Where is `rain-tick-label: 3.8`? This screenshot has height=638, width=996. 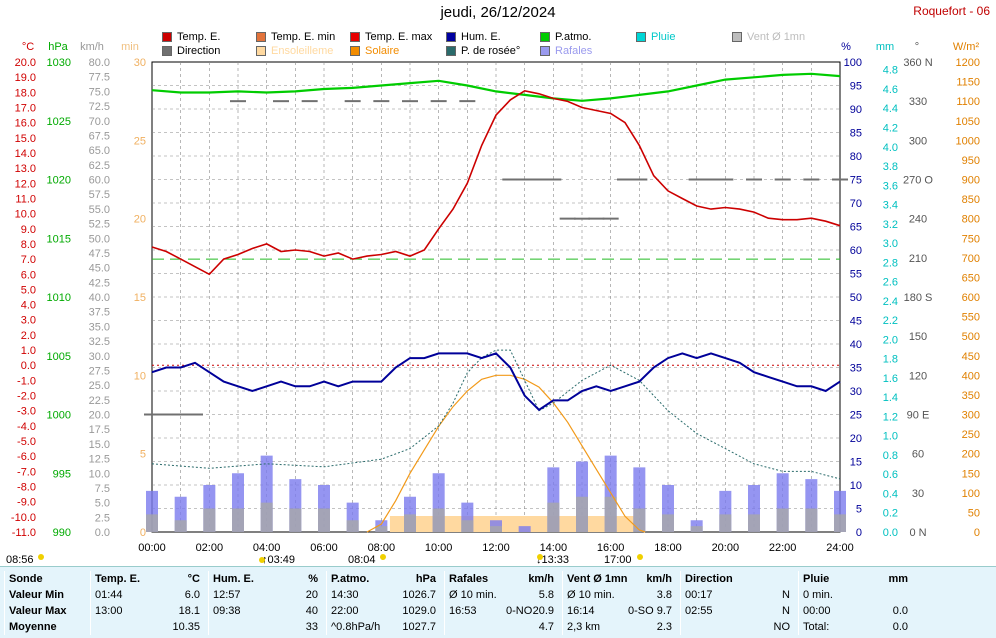
rain-tick-label: 3.8 is located at coordinates (890, 167).